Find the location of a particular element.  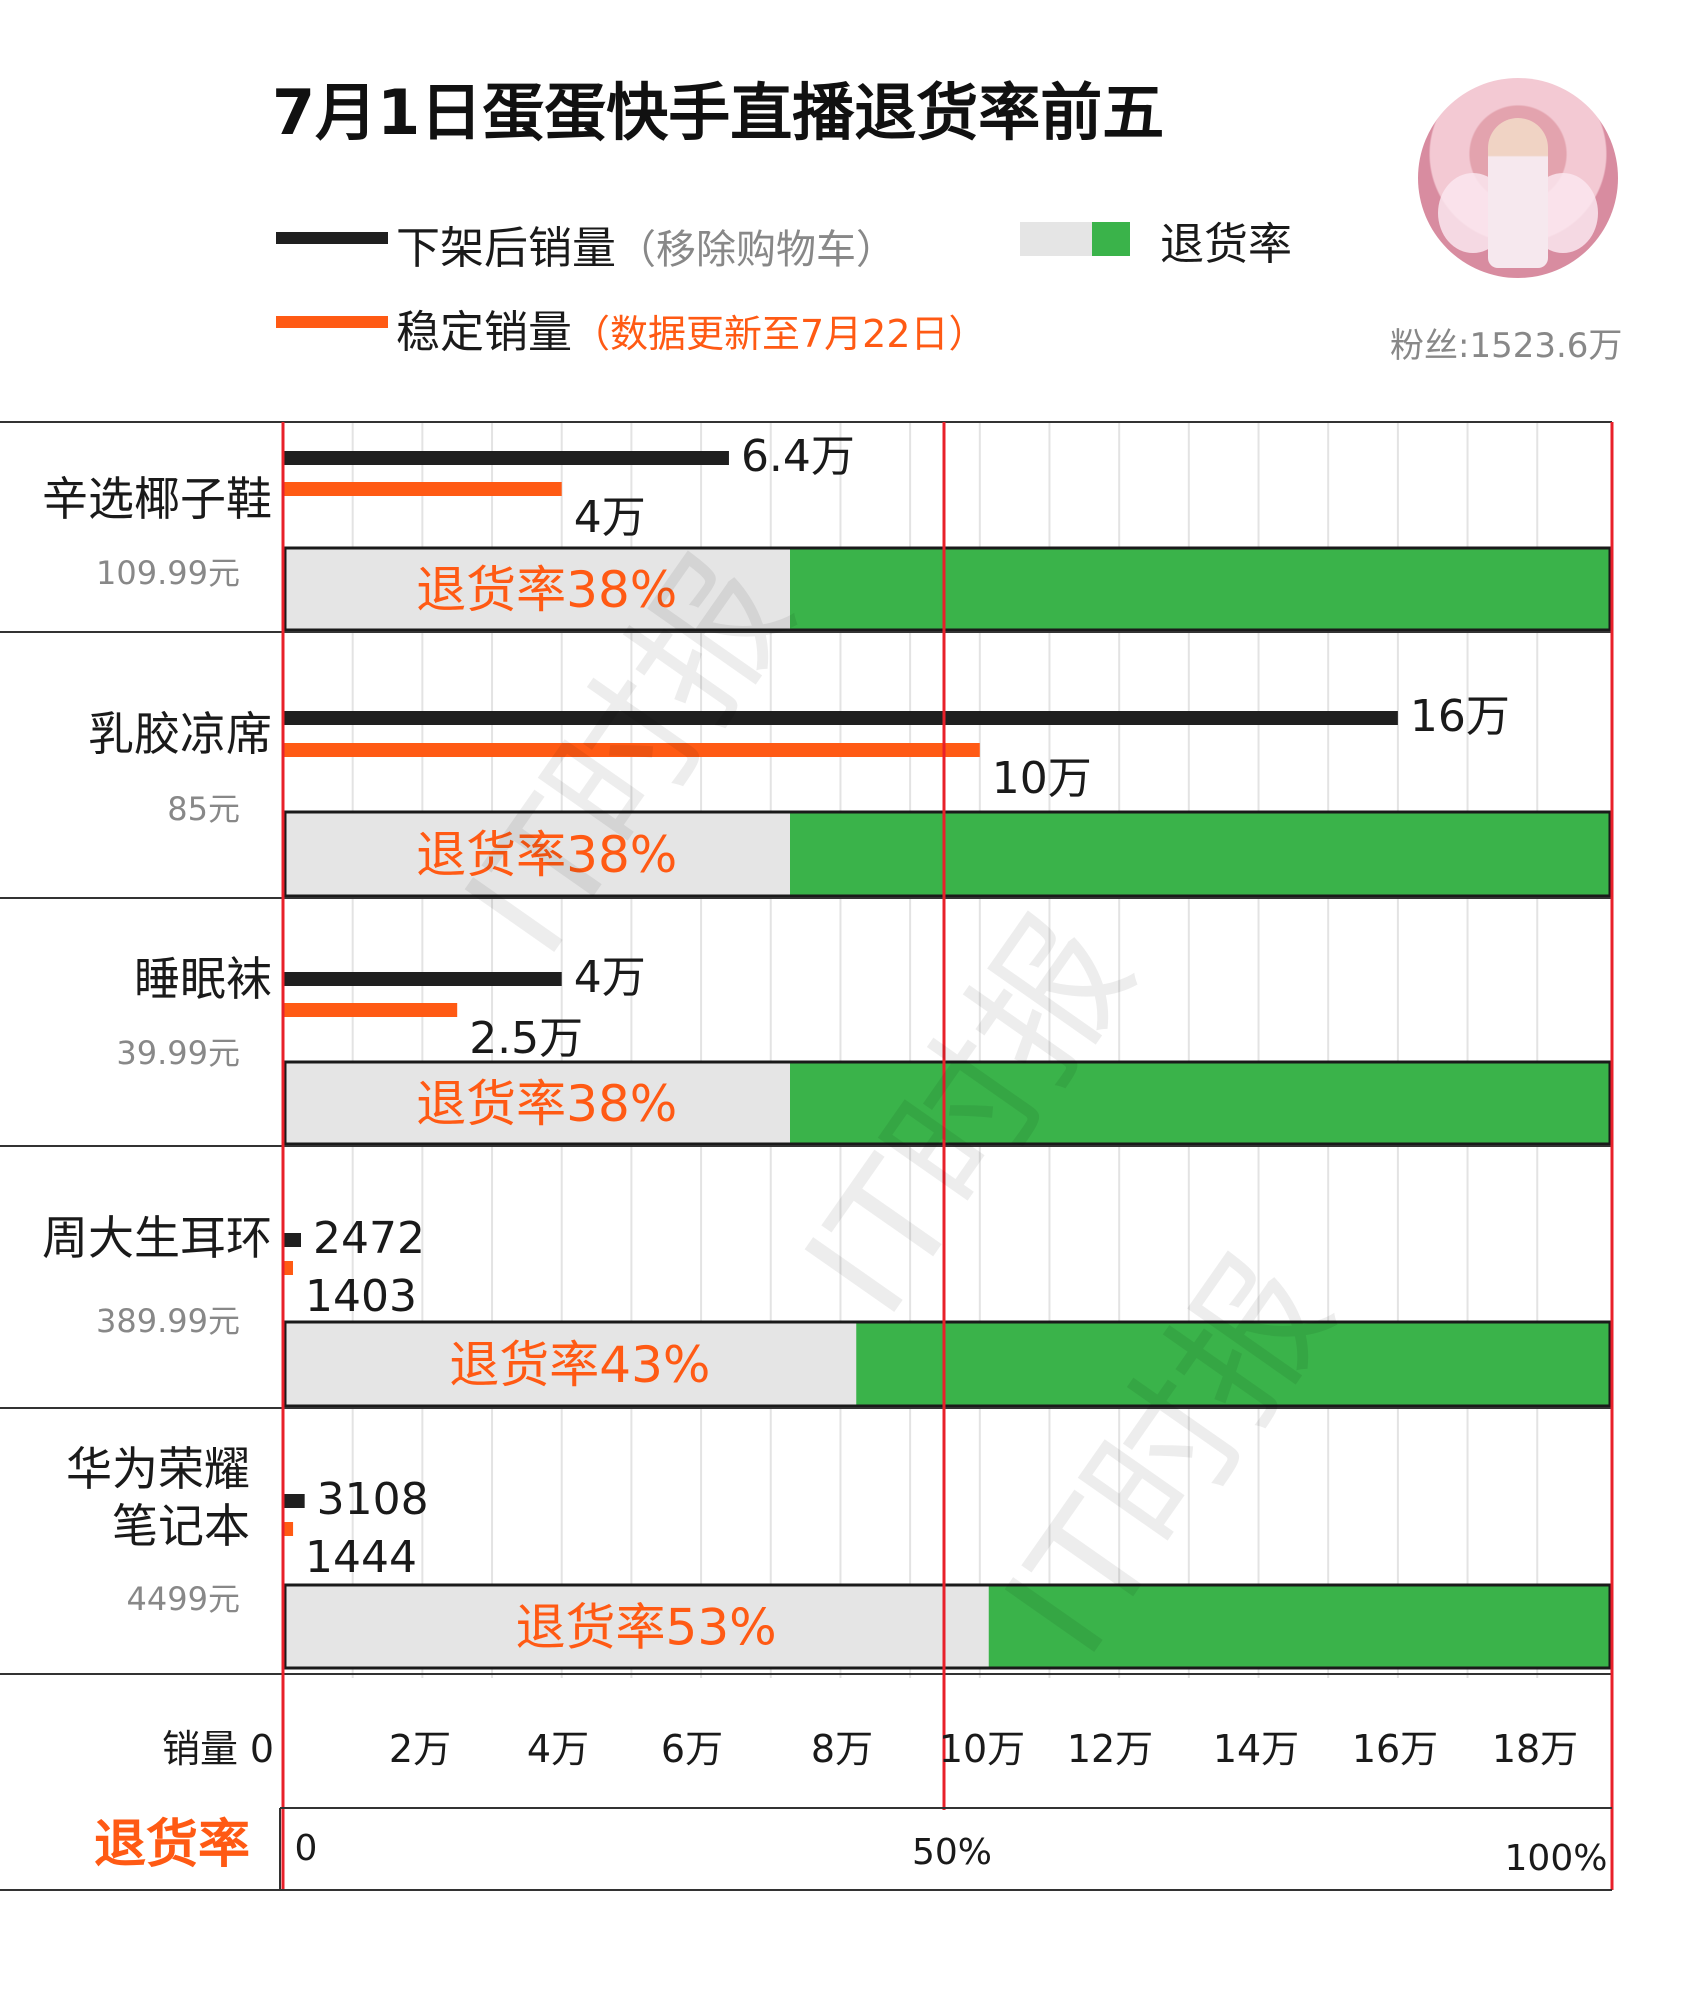

tick-label: 100% is located at coordinates (1556, 1858).